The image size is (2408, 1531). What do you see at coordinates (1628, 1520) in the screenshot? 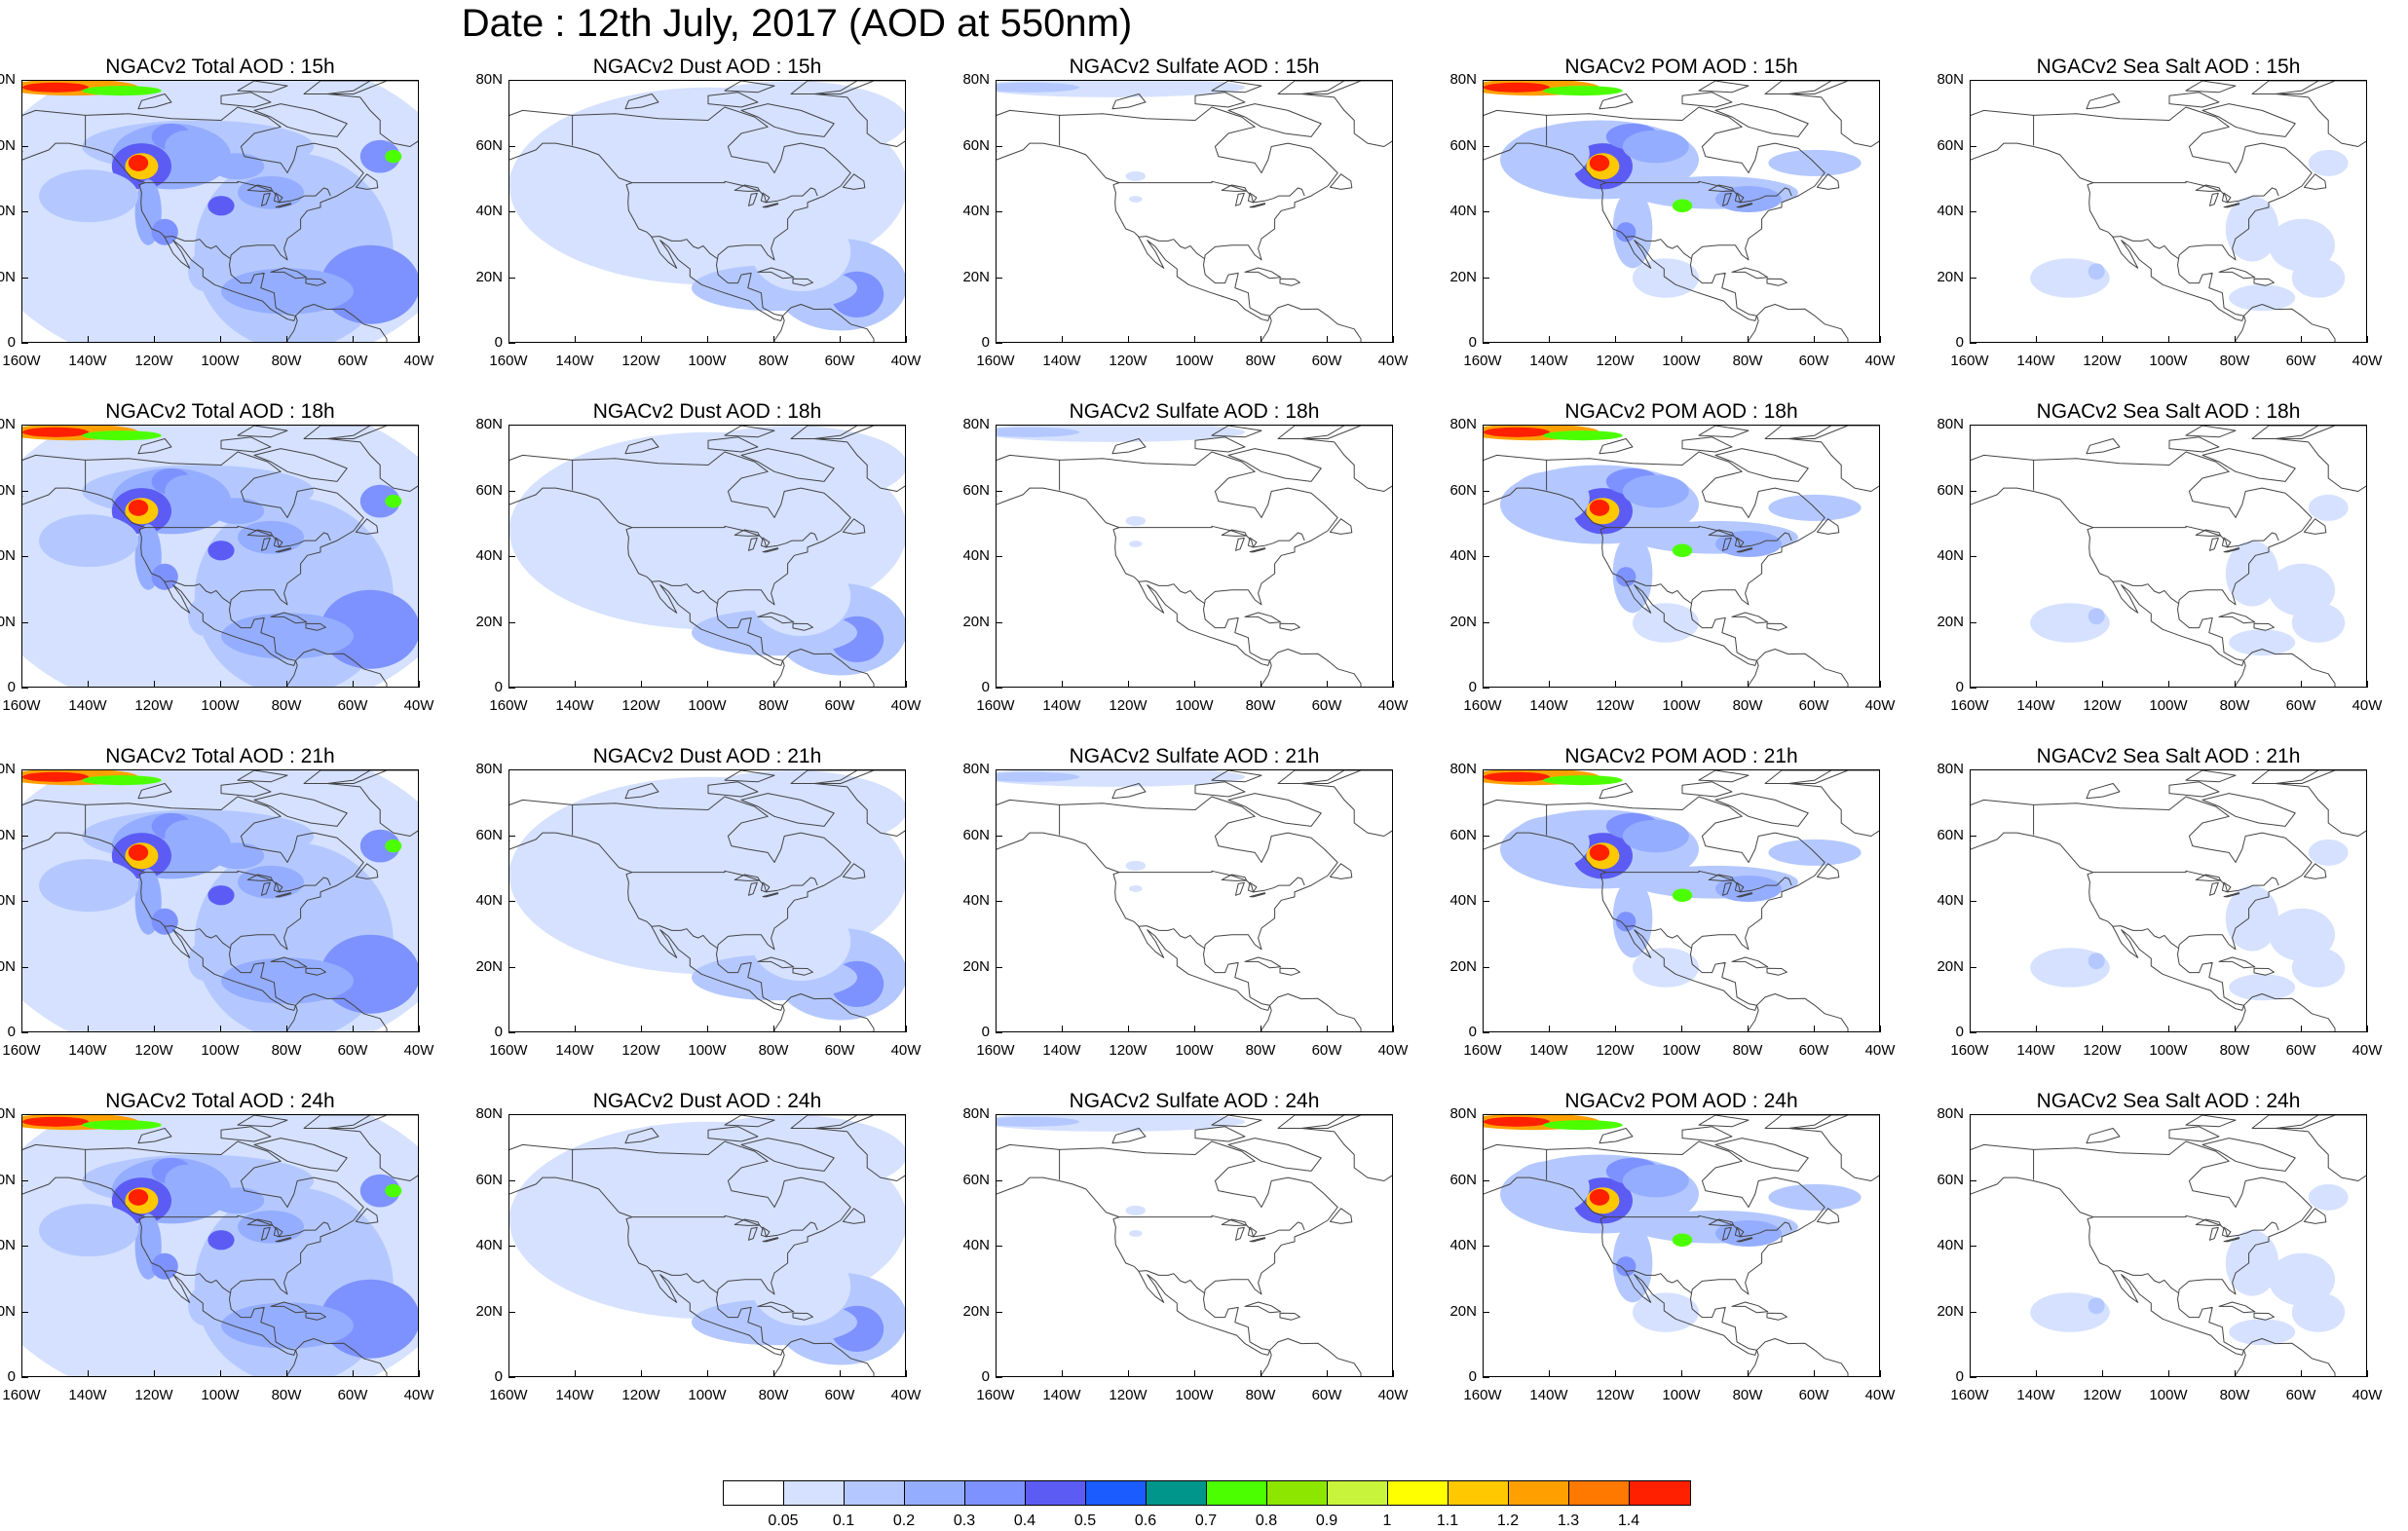
I see `colorbar-label: 1.4` at bounding box center [1628, 1520].